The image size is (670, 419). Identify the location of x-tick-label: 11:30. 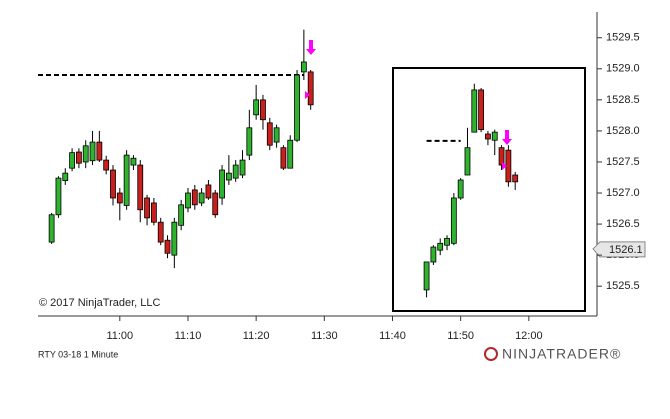
(324, 336).